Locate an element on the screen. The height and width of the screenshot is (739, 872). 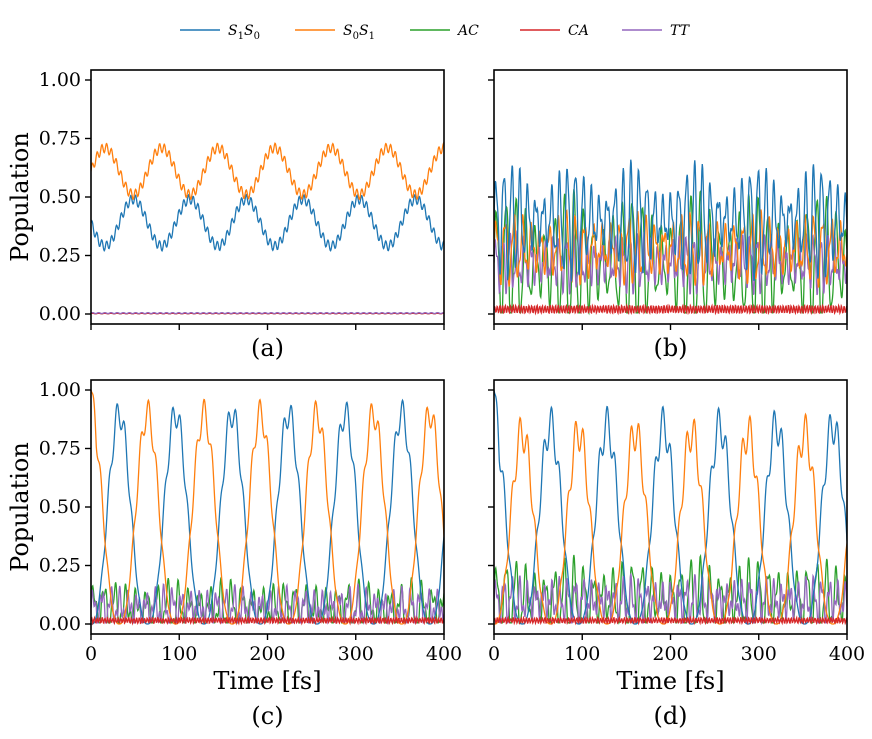
panel-label: (d) is located at coordinates (670, 716).